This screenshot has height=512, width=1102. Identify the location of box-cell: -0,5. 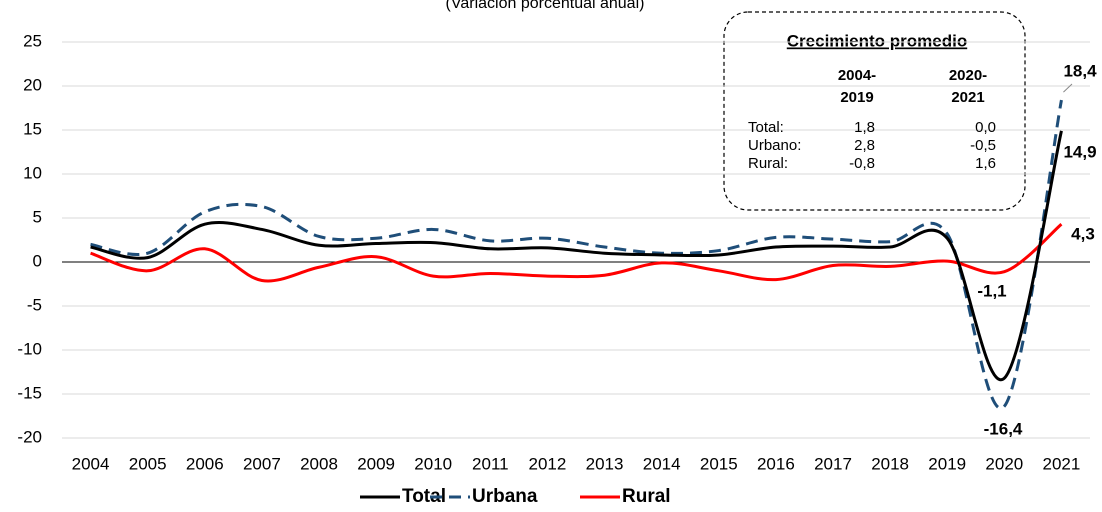
(983, 145).